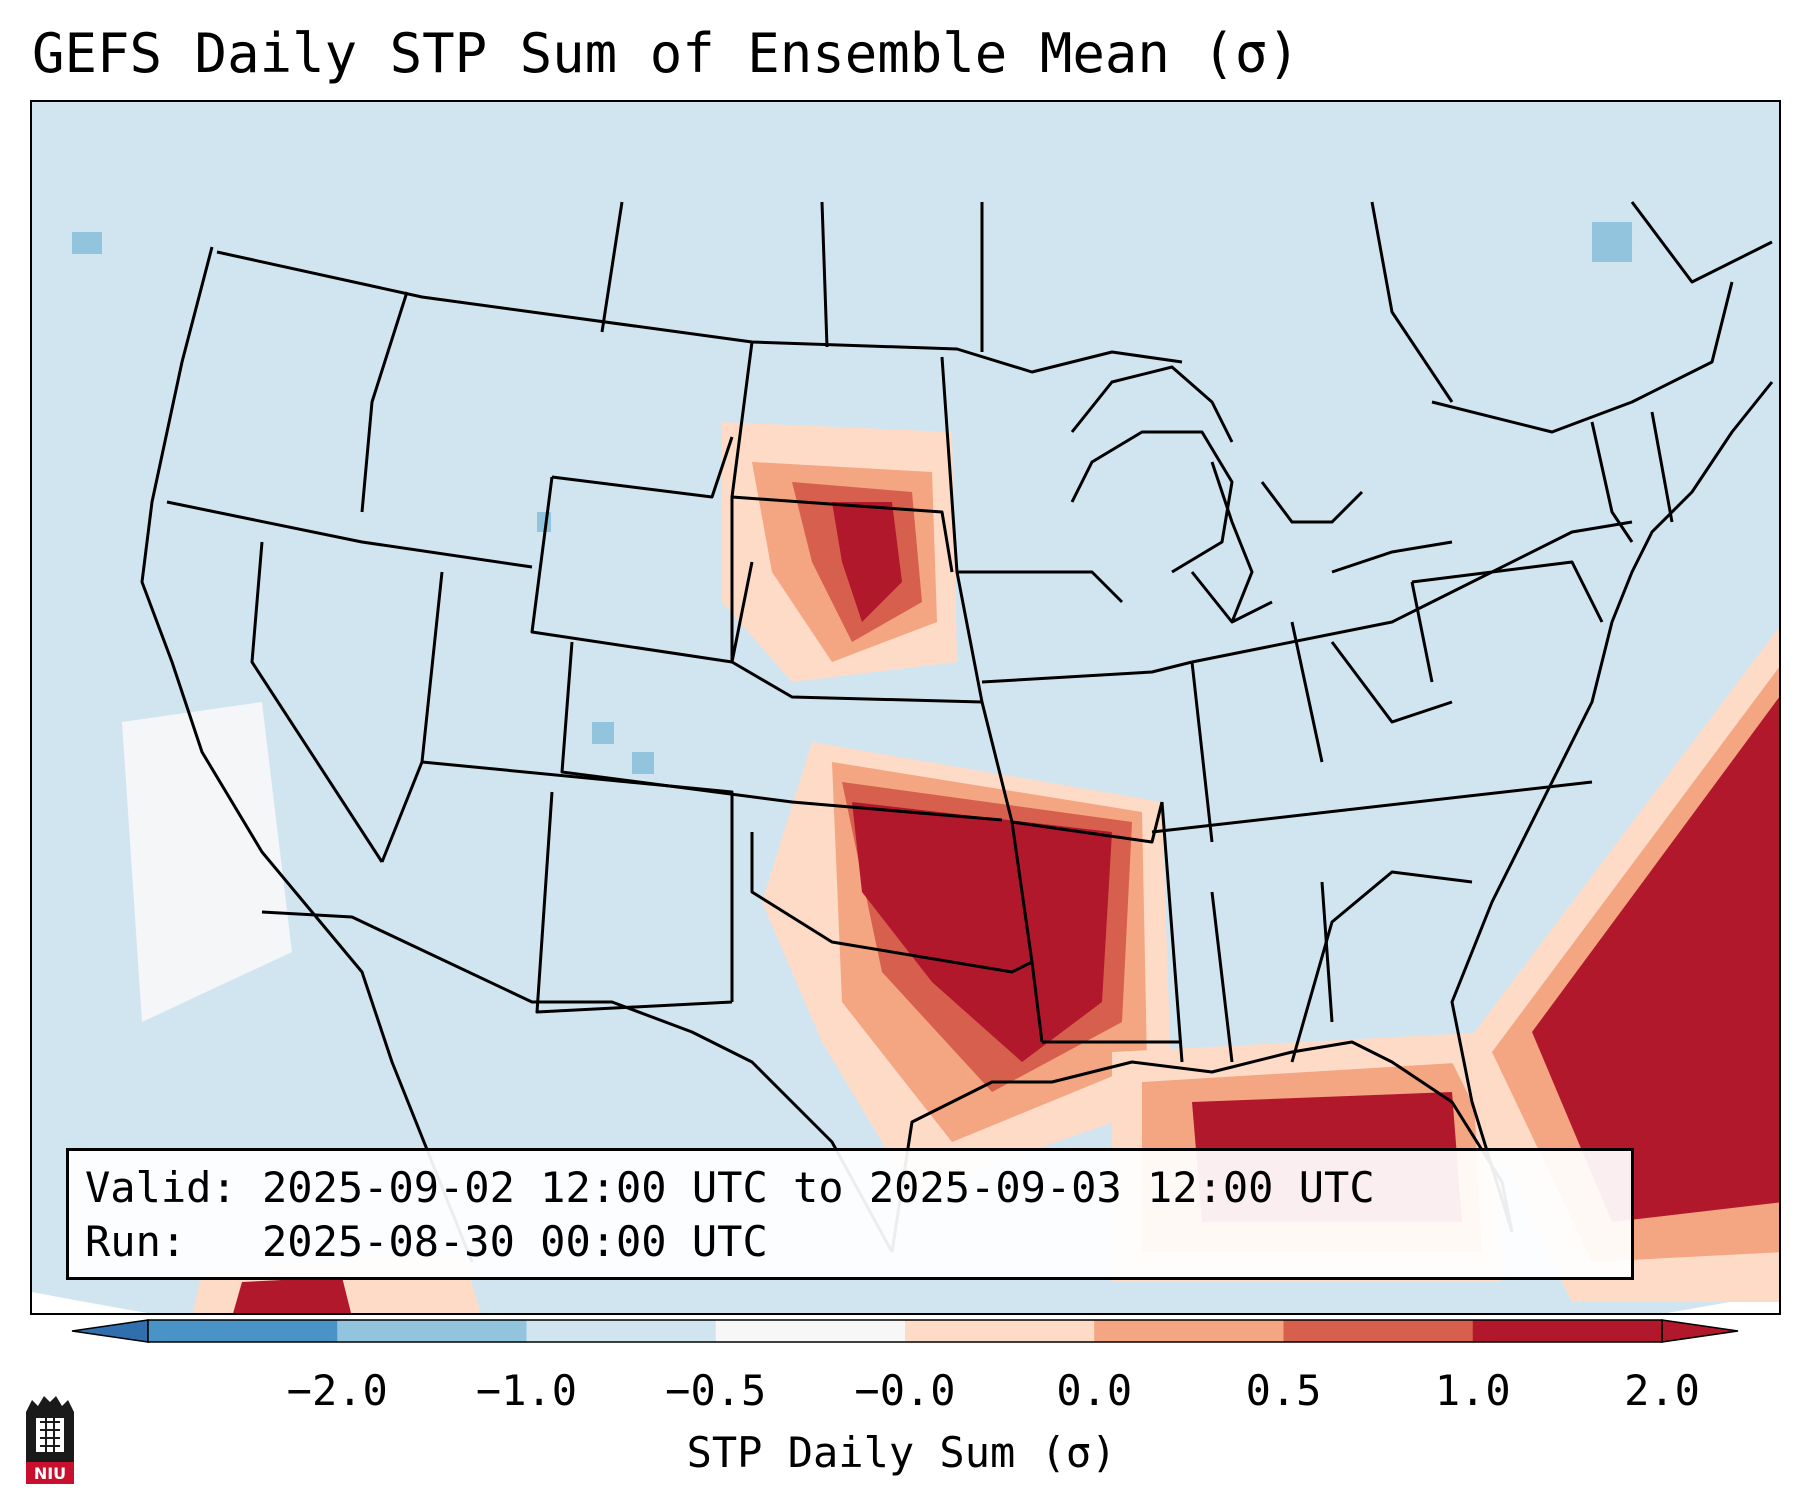 This screenshot has width=1803, height=1506. What do you see at coordinates (526, 1390) in the screenshot?
I see `colorbar-tick-label: −1.0` at bounding box center [526, 1390].